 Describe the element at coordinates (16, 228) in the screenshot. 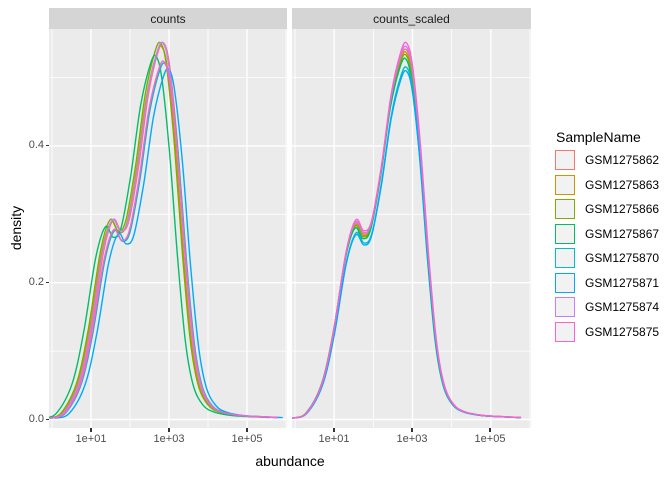

I see `y-axis-title: density` at that location.